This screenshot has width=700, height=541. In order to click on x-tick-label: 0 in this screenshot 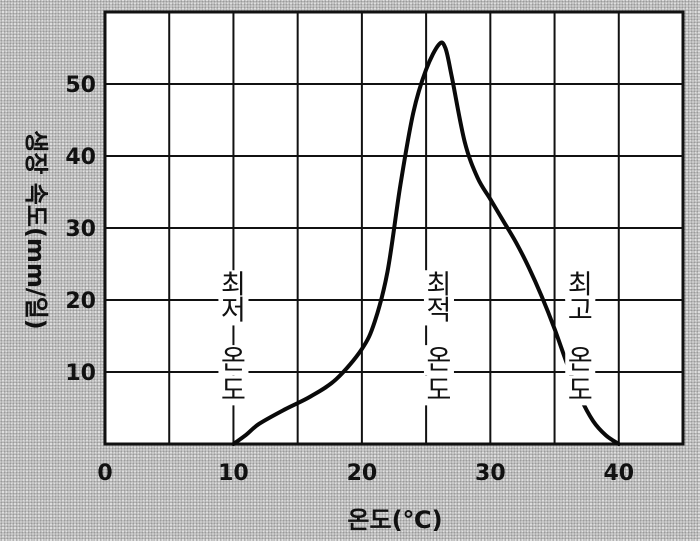, I will do `click(104, 473)`.